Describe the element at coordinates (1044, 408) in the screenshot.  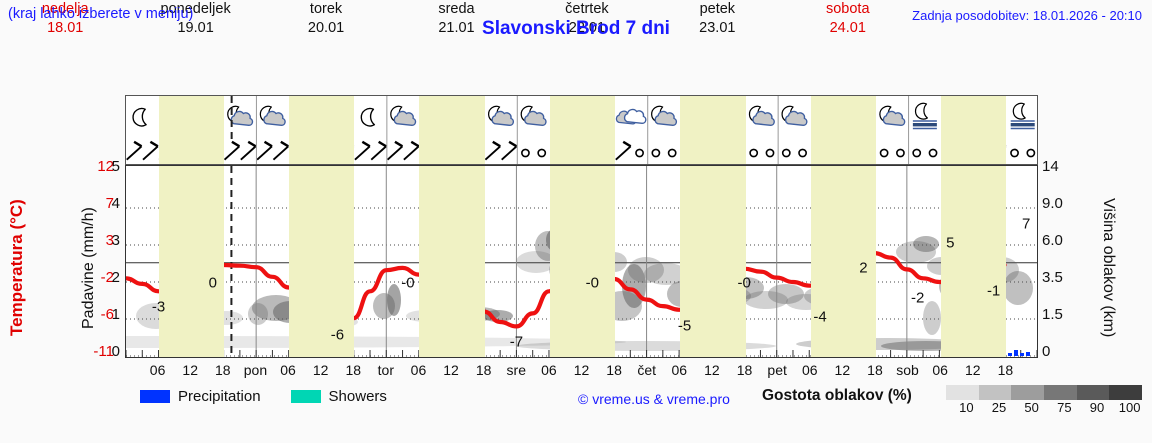
I see `cloud-density-tick-labels: 10 25 50 75 90 100` at that location.